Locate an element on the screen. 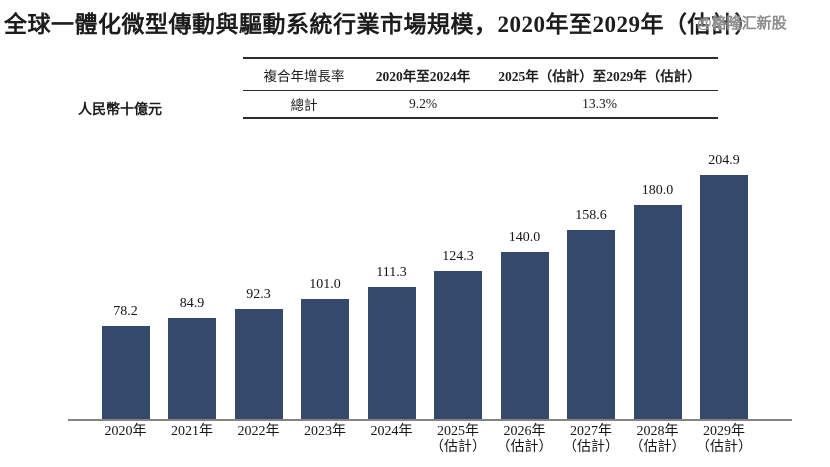  x-tick-label-2022: 2022年 is located at coordinates (258, 431).